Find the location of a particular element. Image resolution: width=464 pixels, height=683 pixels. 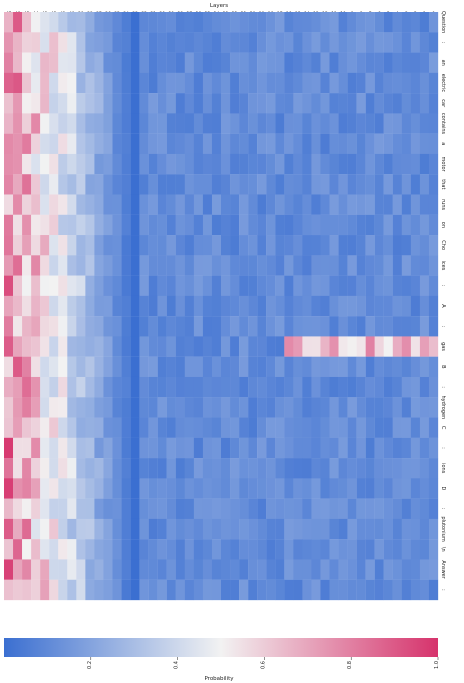

colorbar-tick-label: 0.6 is located at coordinates (263, 665).